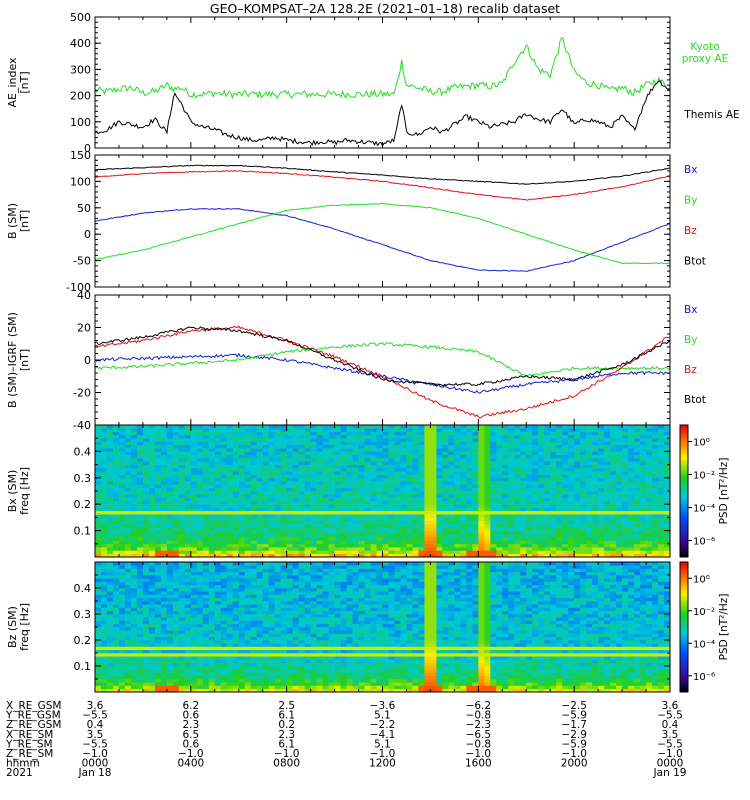  I want to click on spectrogram-cells, so click(383, 627).